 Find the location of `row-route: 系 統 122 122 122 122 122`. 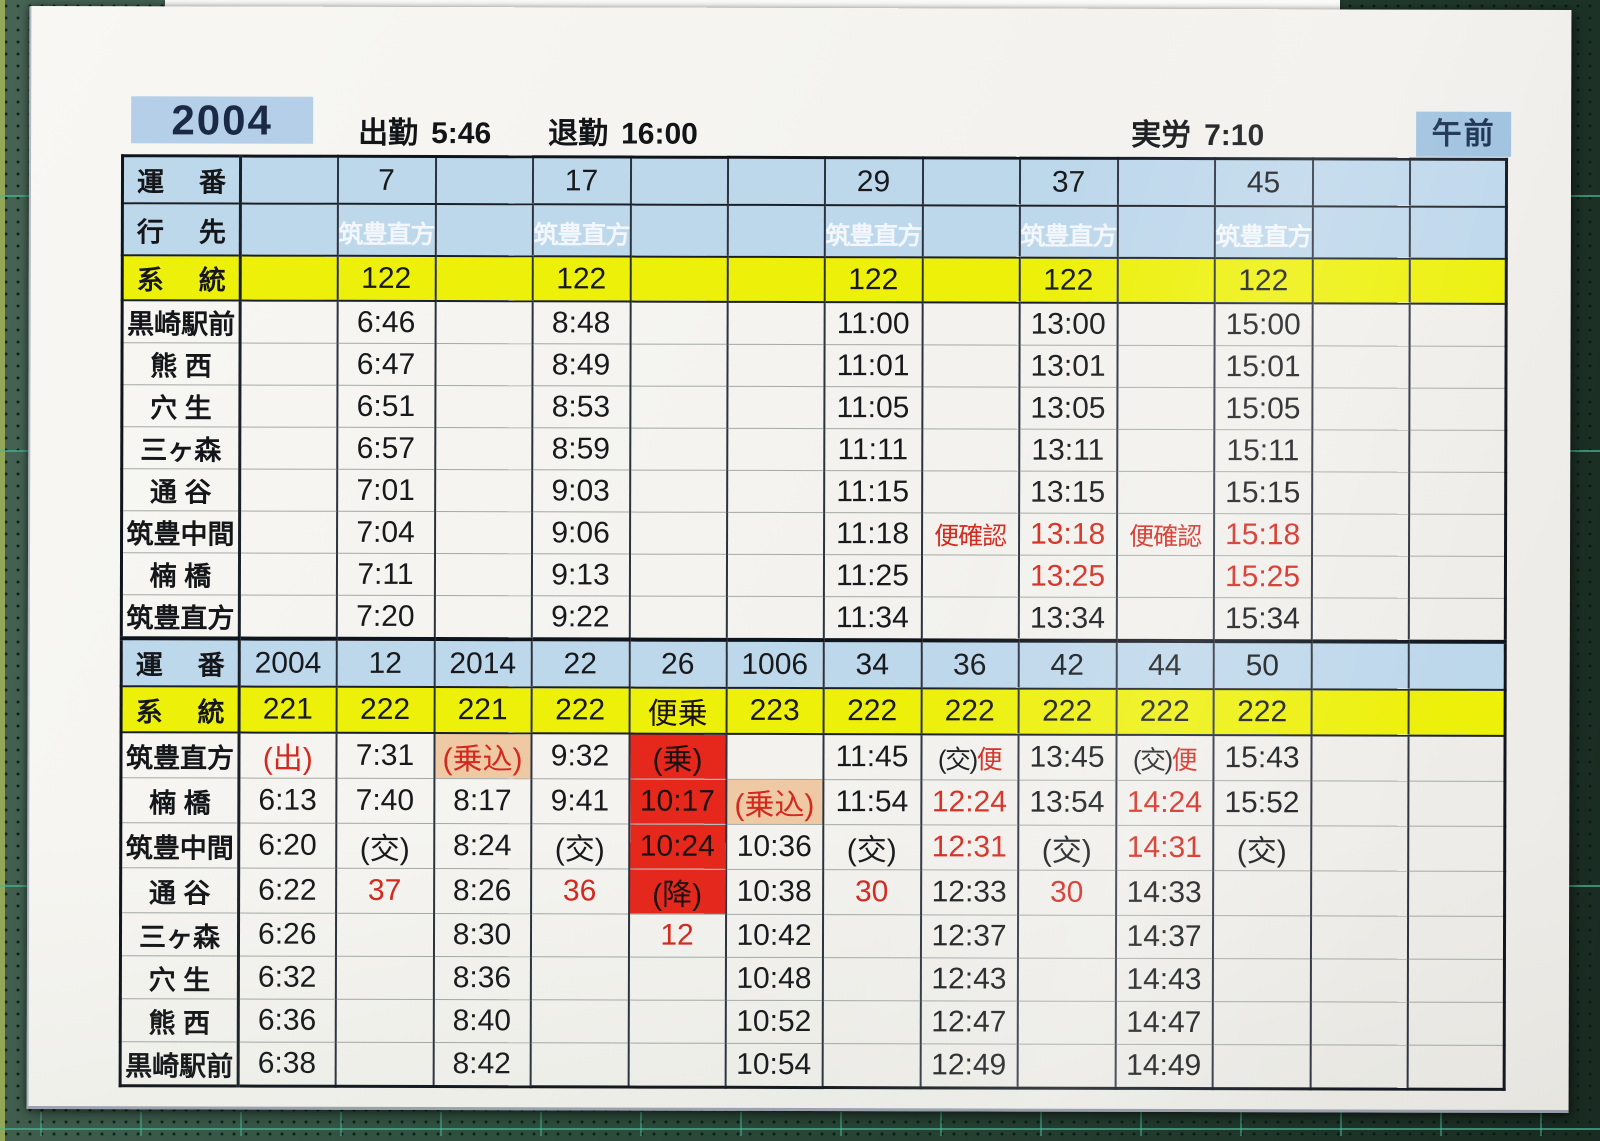

row-route: 系 統 122 122 122 122 122 is located at coordinates (814, 279).